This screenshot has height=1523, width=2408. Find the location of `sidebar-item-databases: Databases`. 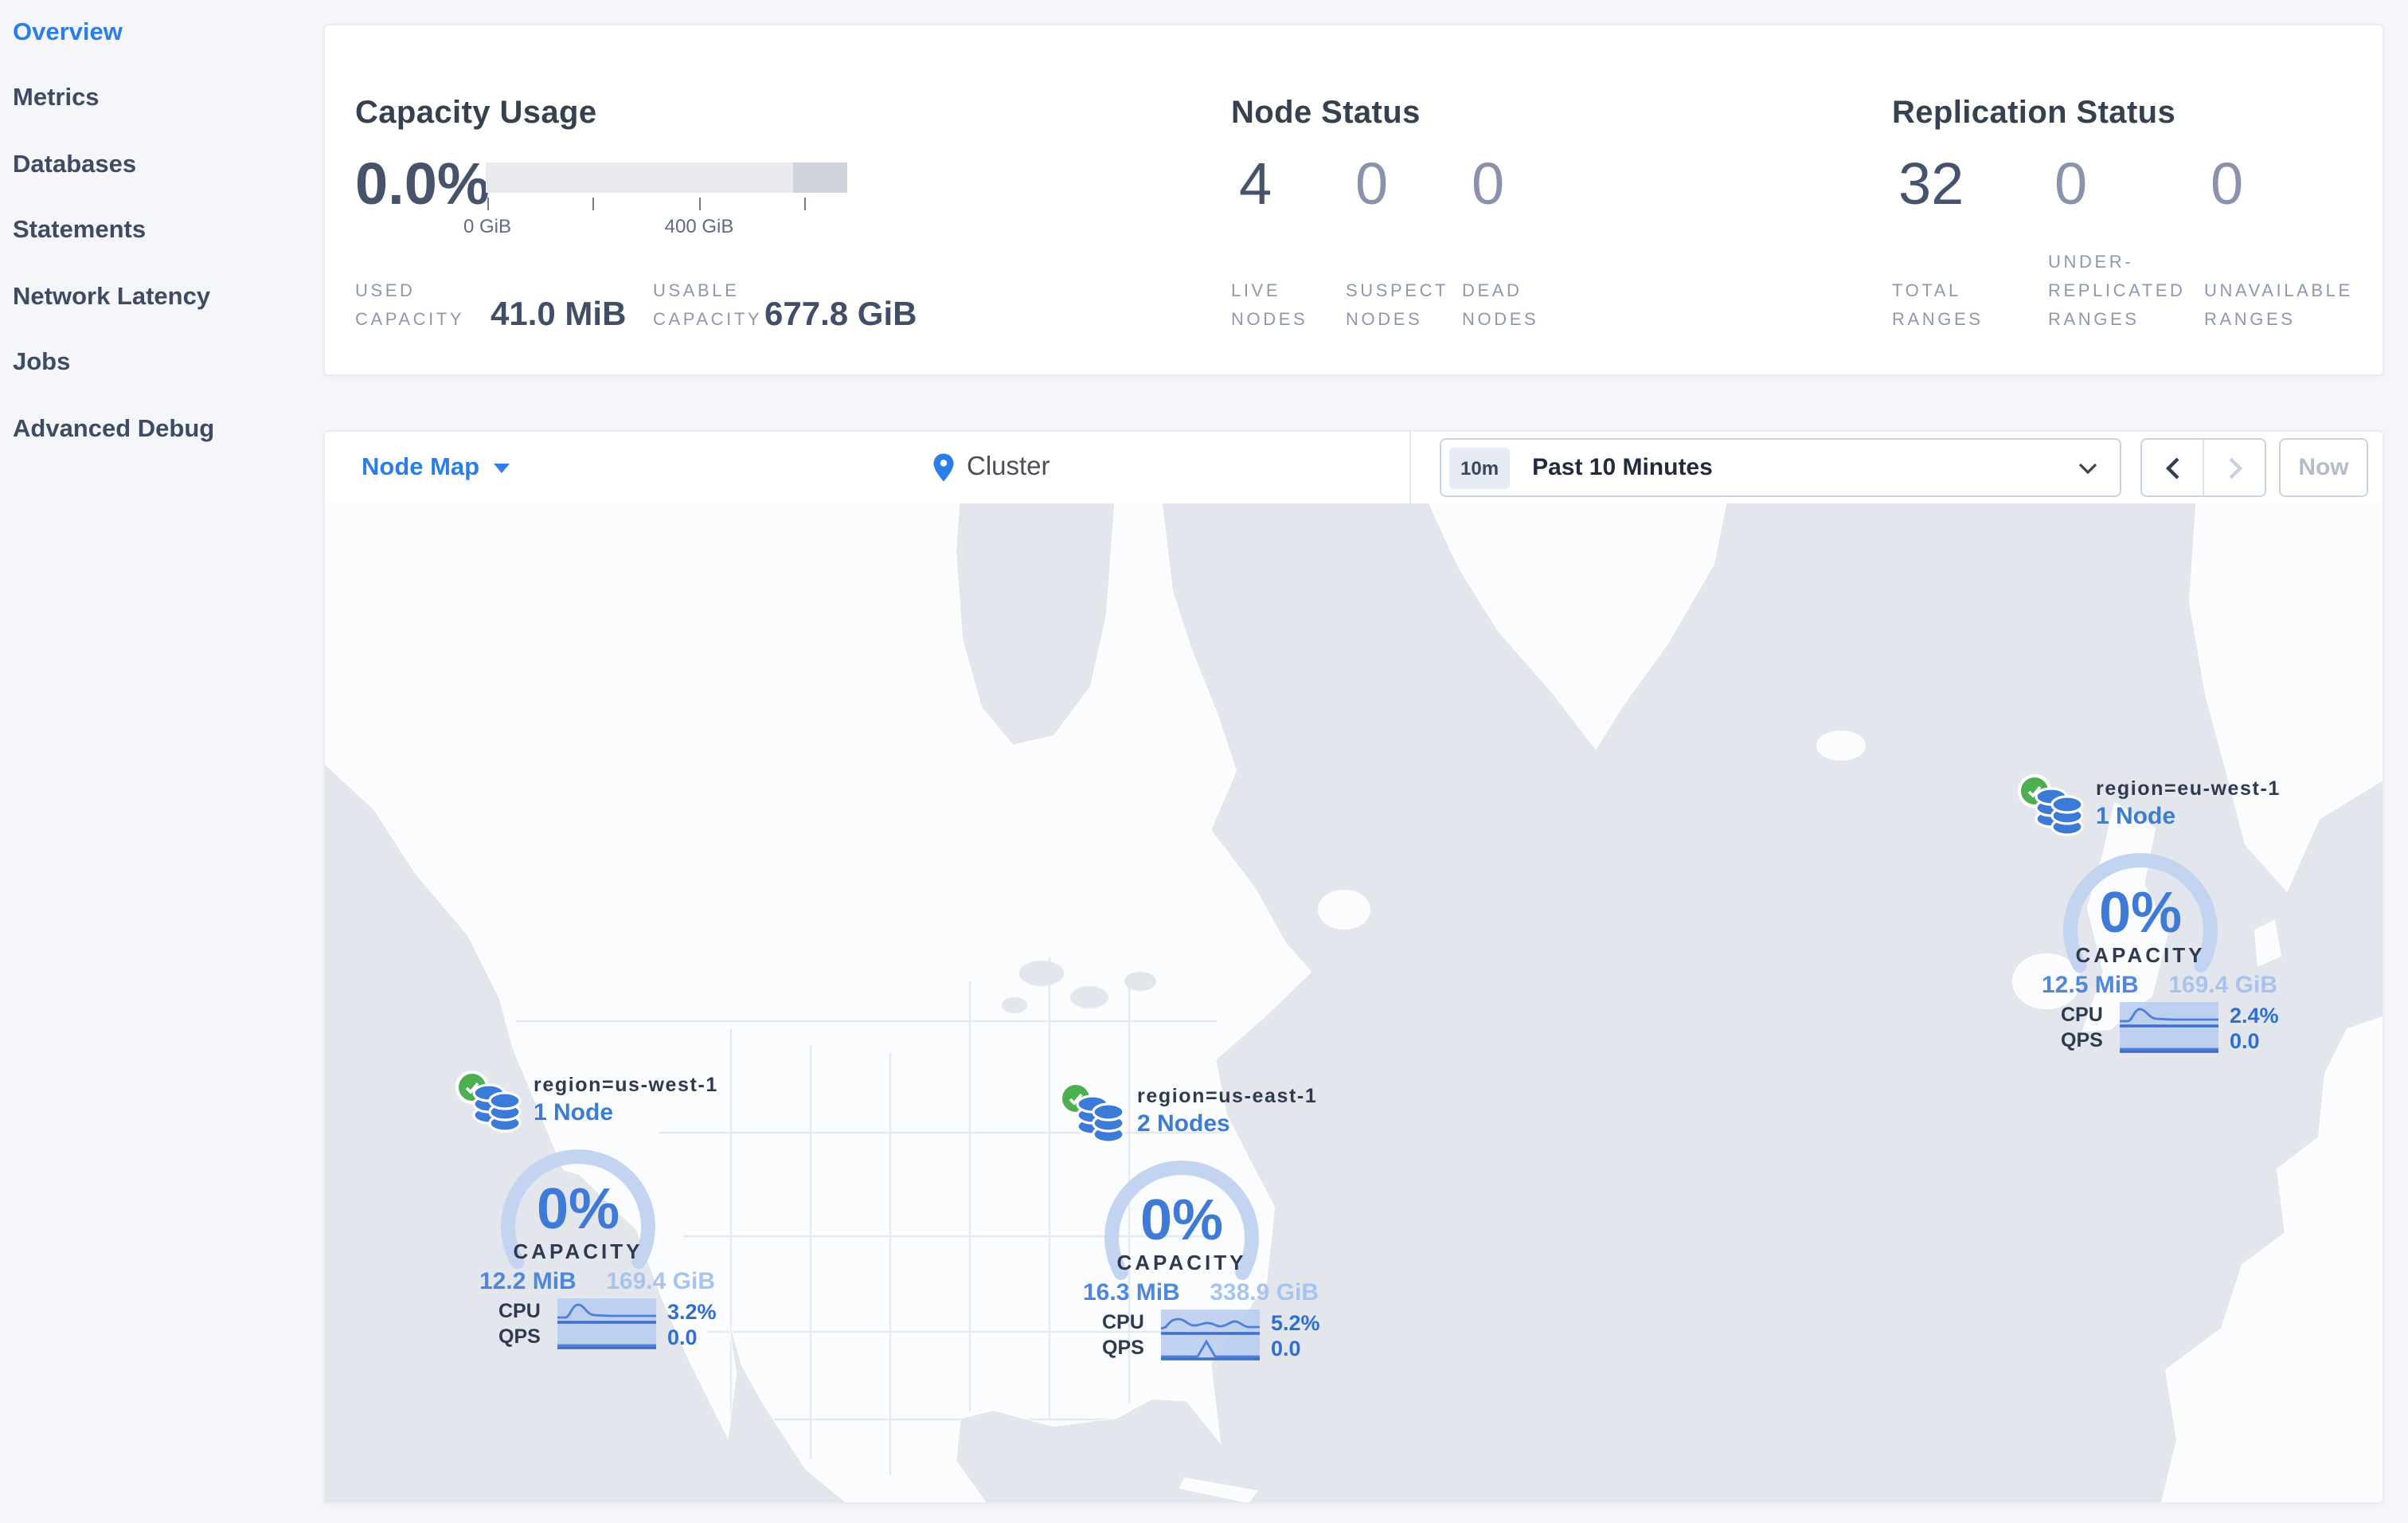

sidebar-item-databases: Databases is located at coordinates (161, 165).